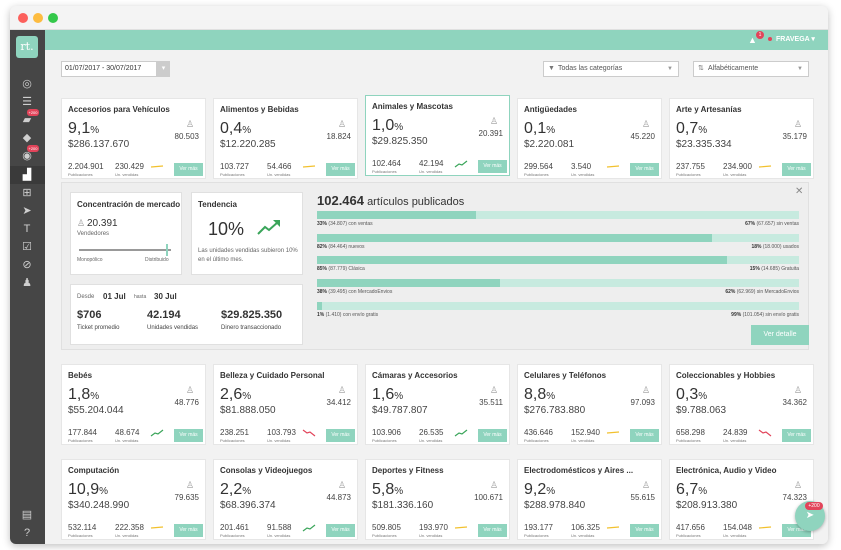 Image resolution: width=841 pixels, height=550 pixels. What do you see at coordinates (415, 375) in the screenshot?
I see `card-title: Cámaras y Accesorios` at bounding box center [415, 375].